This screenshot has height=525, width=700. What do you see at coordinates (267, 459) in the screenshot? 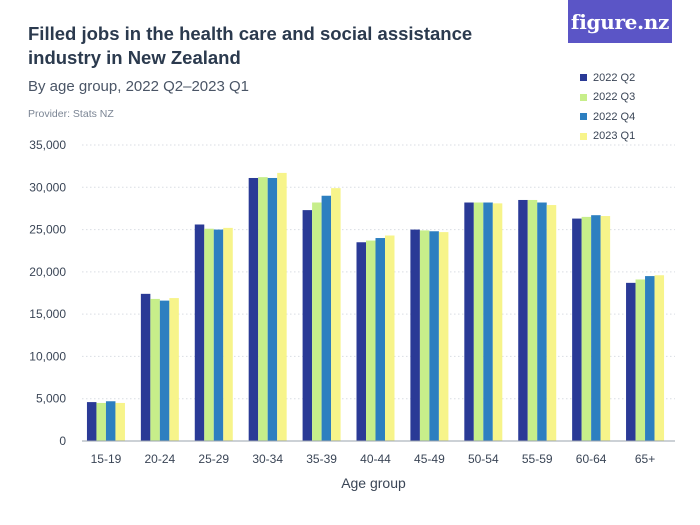
I see `x-tick-label: 30-34` at bounding box center [267, 459].